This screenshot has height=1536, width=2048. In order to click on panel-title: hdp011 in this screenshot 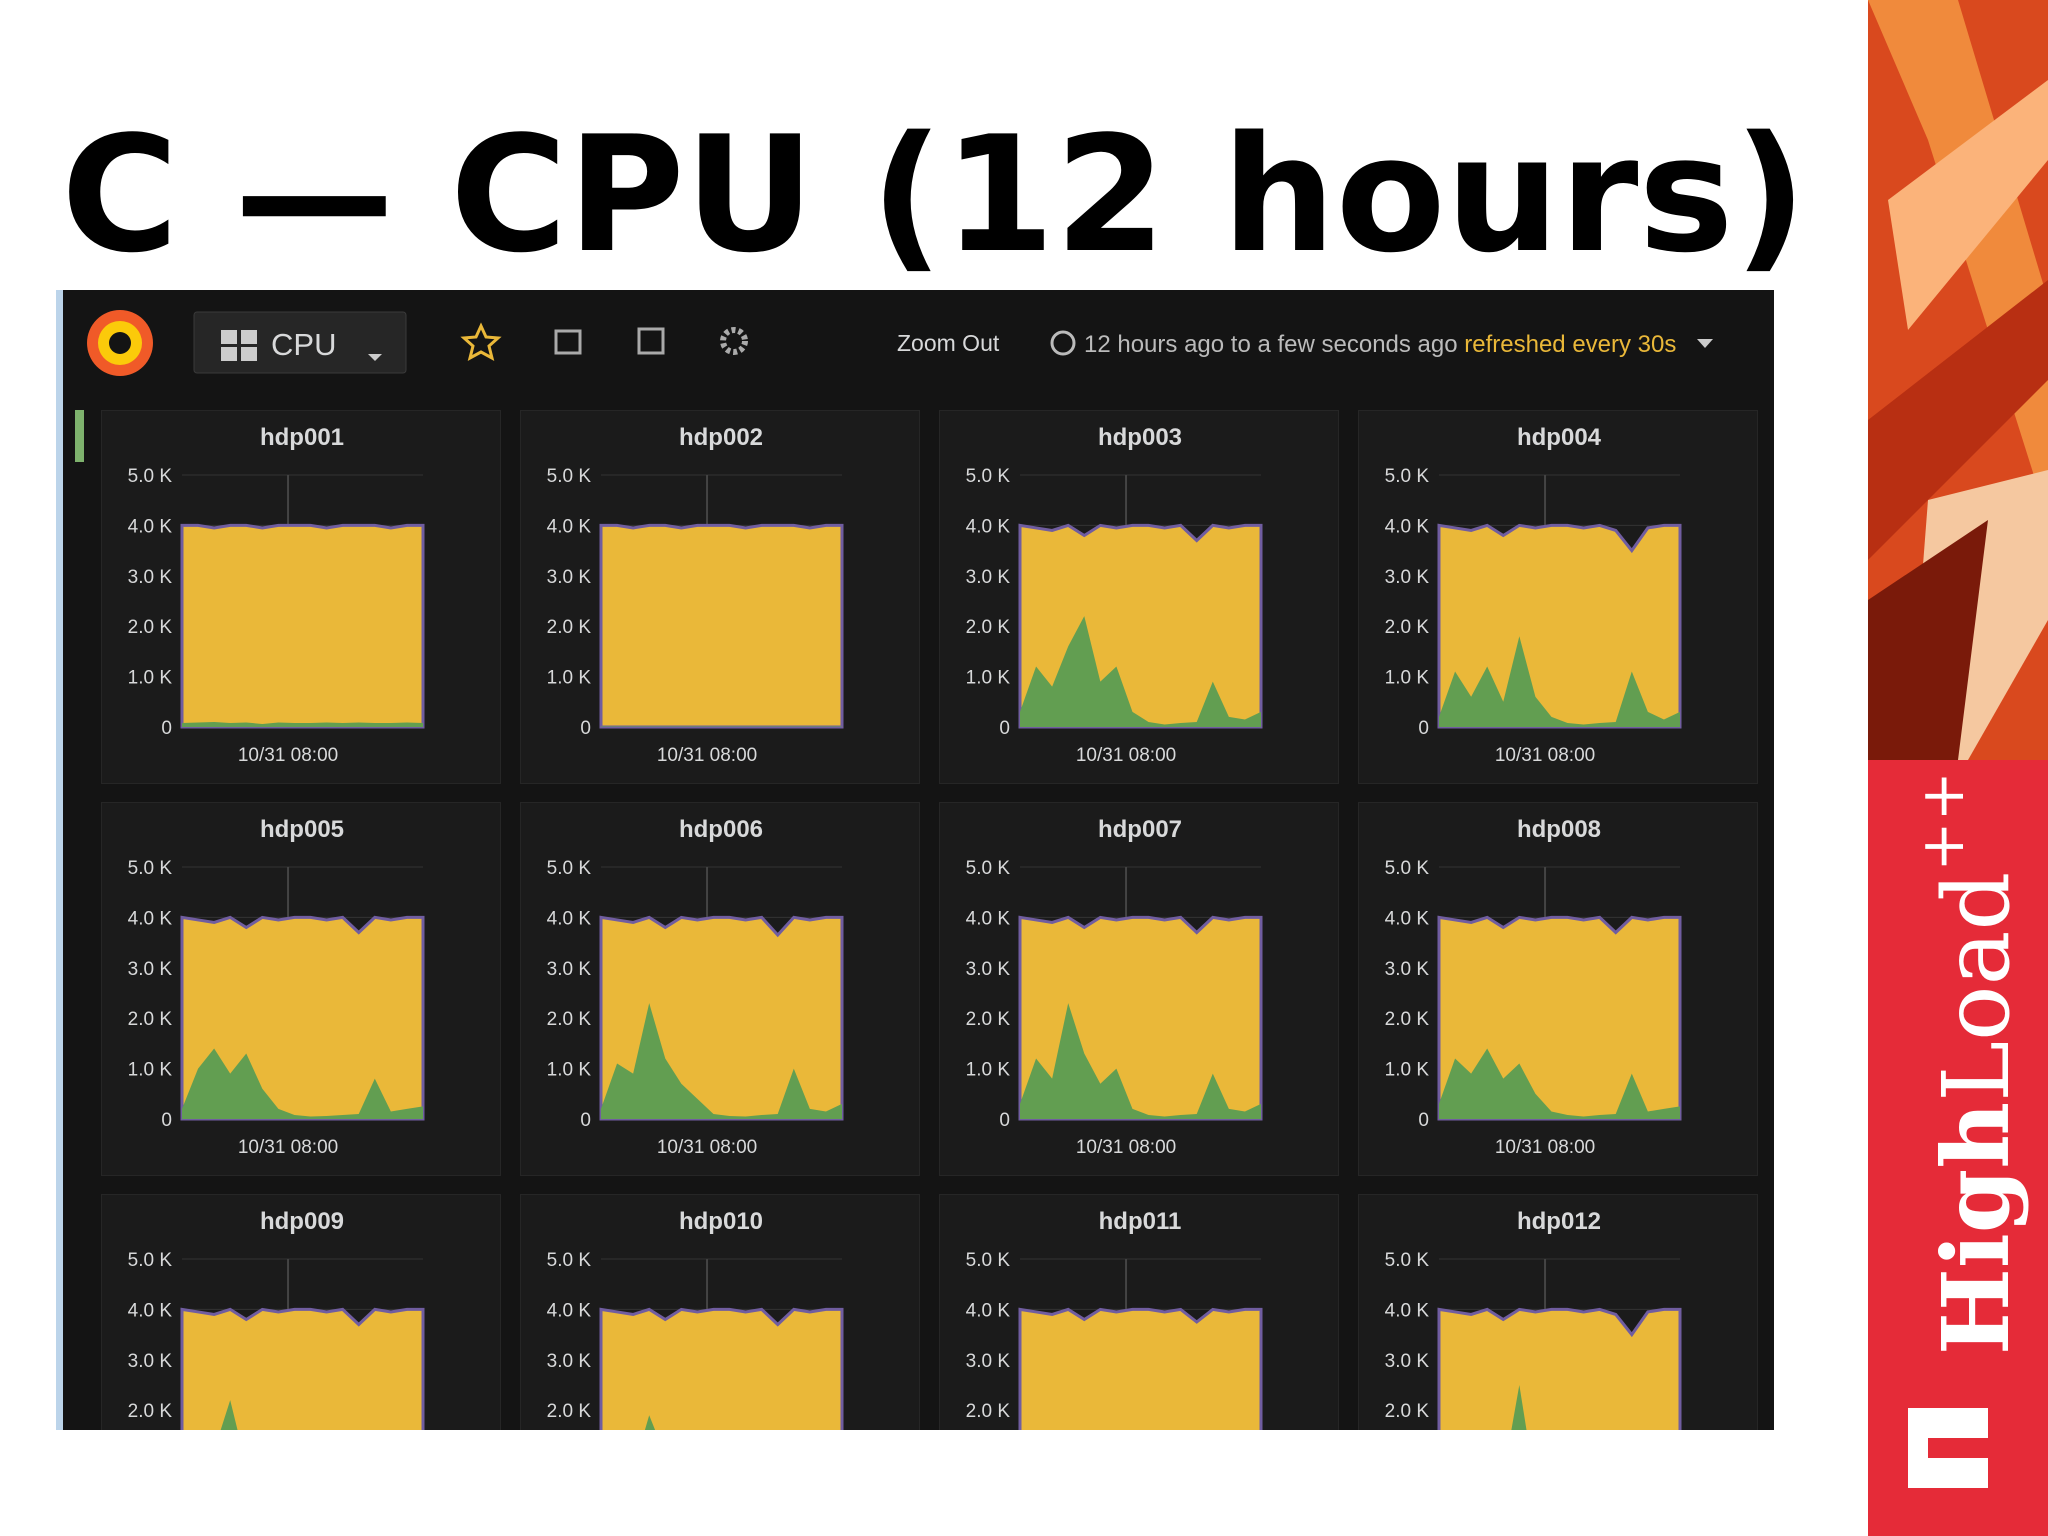, I will do `click(1140, 1221)`.